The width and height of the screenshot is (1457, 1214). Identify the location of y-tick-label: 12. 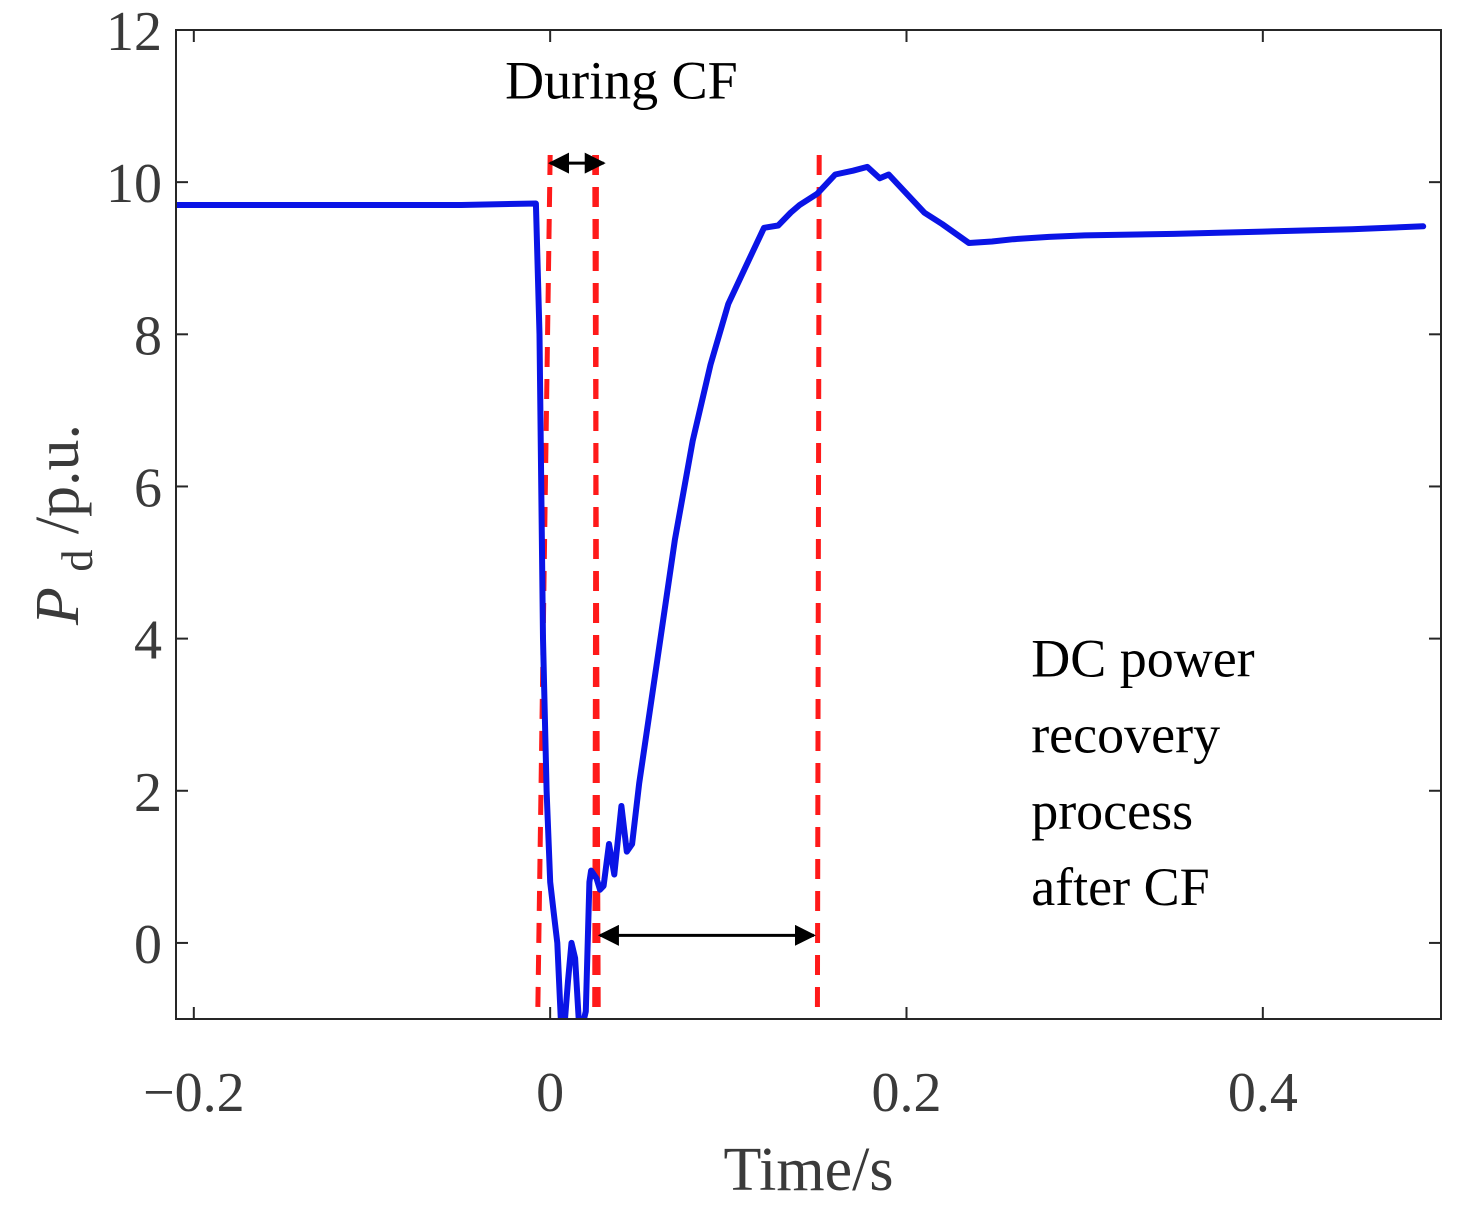
(134, 32).